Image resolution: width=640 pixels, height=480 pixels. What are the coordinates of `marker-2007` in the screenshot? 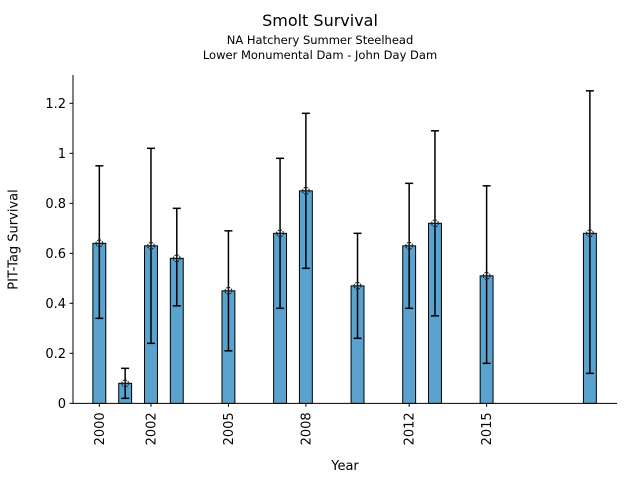 It's located at (280, 233).